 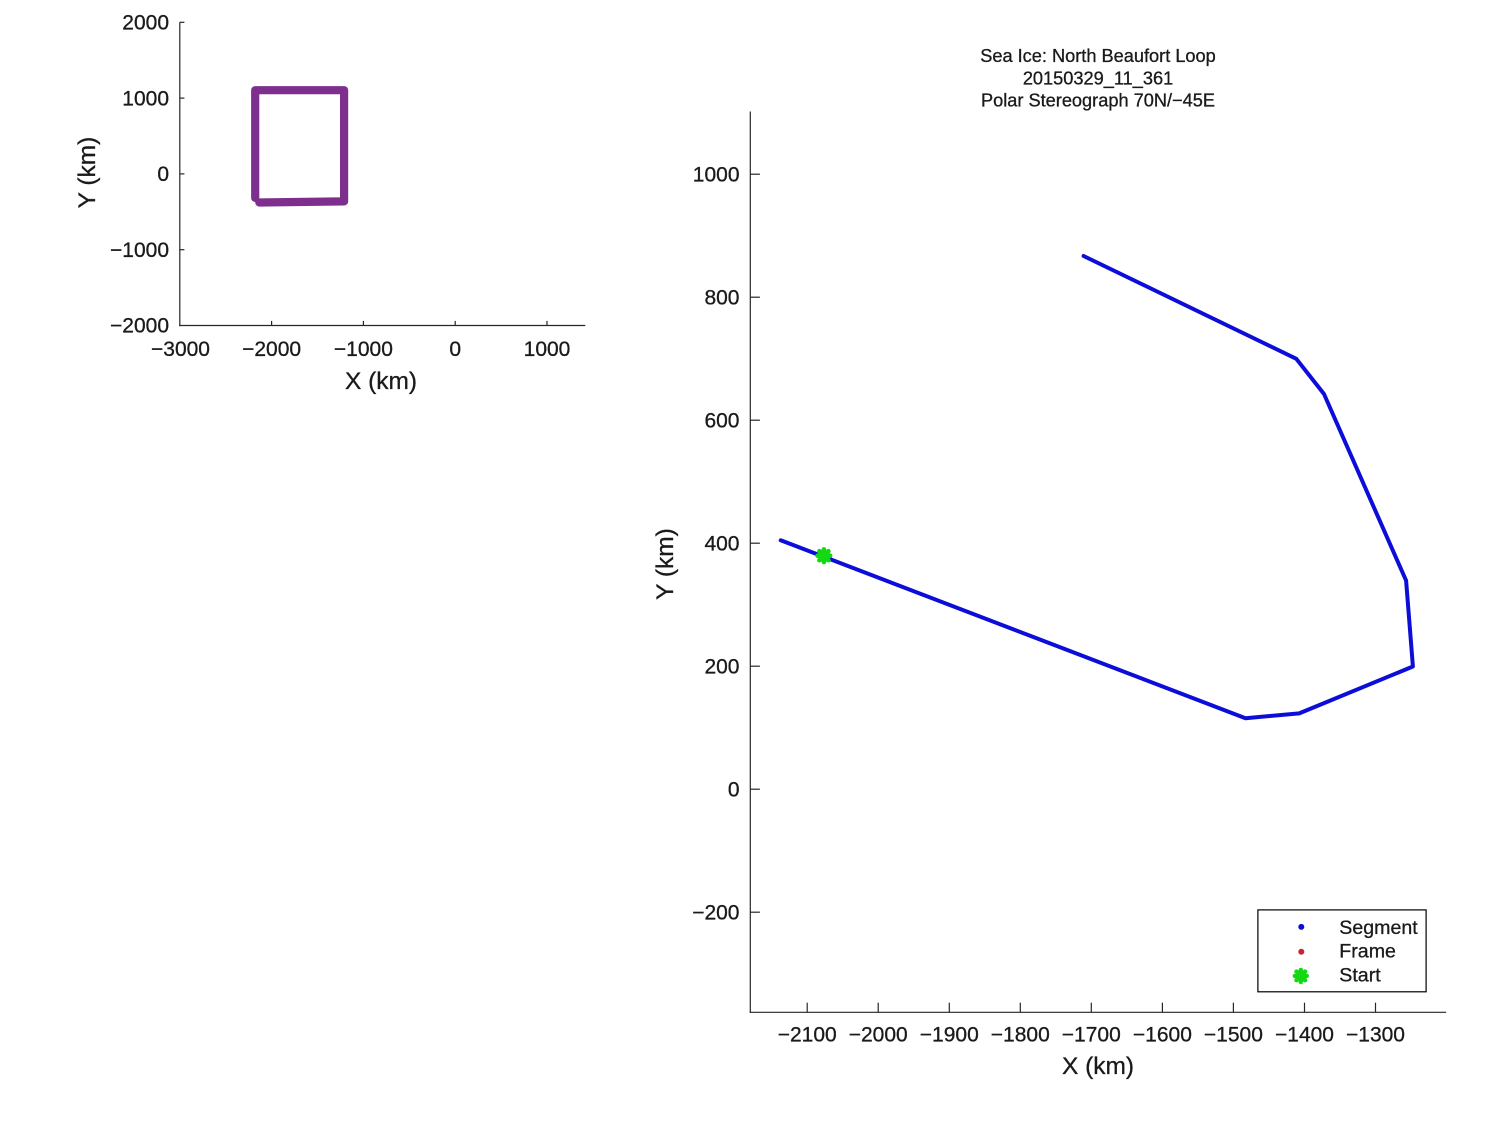 I want to click on svg-text: 400, so click(x=721, y=543).